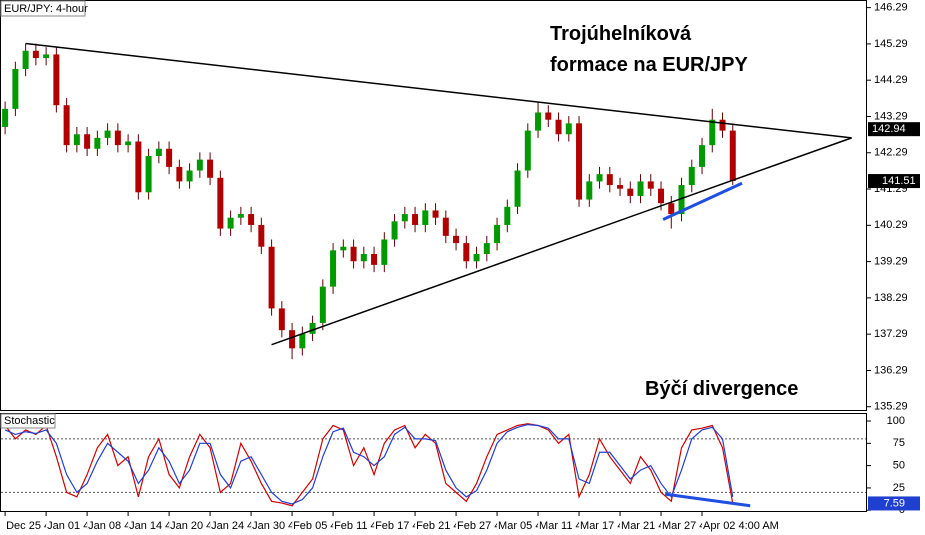  What do you see at coordinates (899, 443) in the screenshot?
I see `y-tick-label: 75` at bounding box center [899, 443].